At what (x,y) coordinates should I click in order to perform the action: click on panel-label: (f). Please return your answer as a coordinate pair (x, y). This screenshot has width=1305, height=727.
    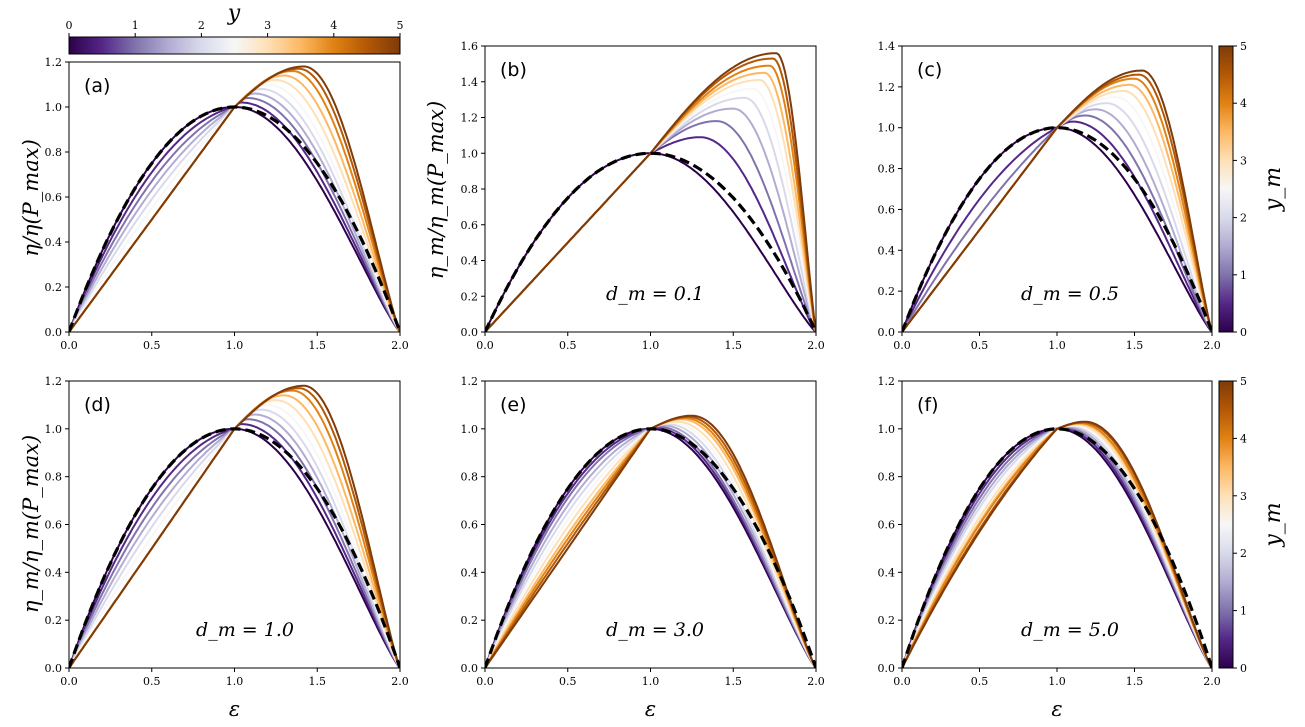
    Looking at the image, I should click on (928, 405).